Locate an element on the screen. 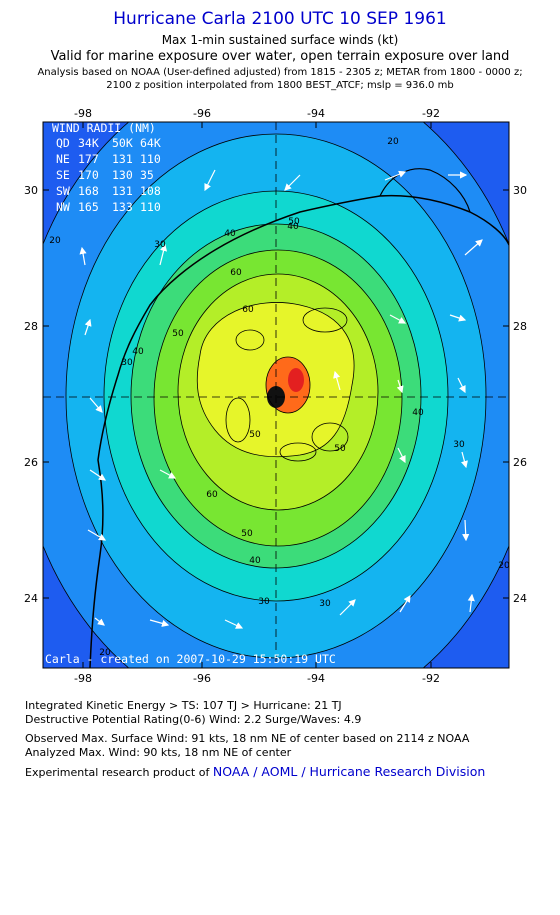 The width and height of the screenshot is (560, 915). lon-label-top: -96 is located at coordinates (202, 113).